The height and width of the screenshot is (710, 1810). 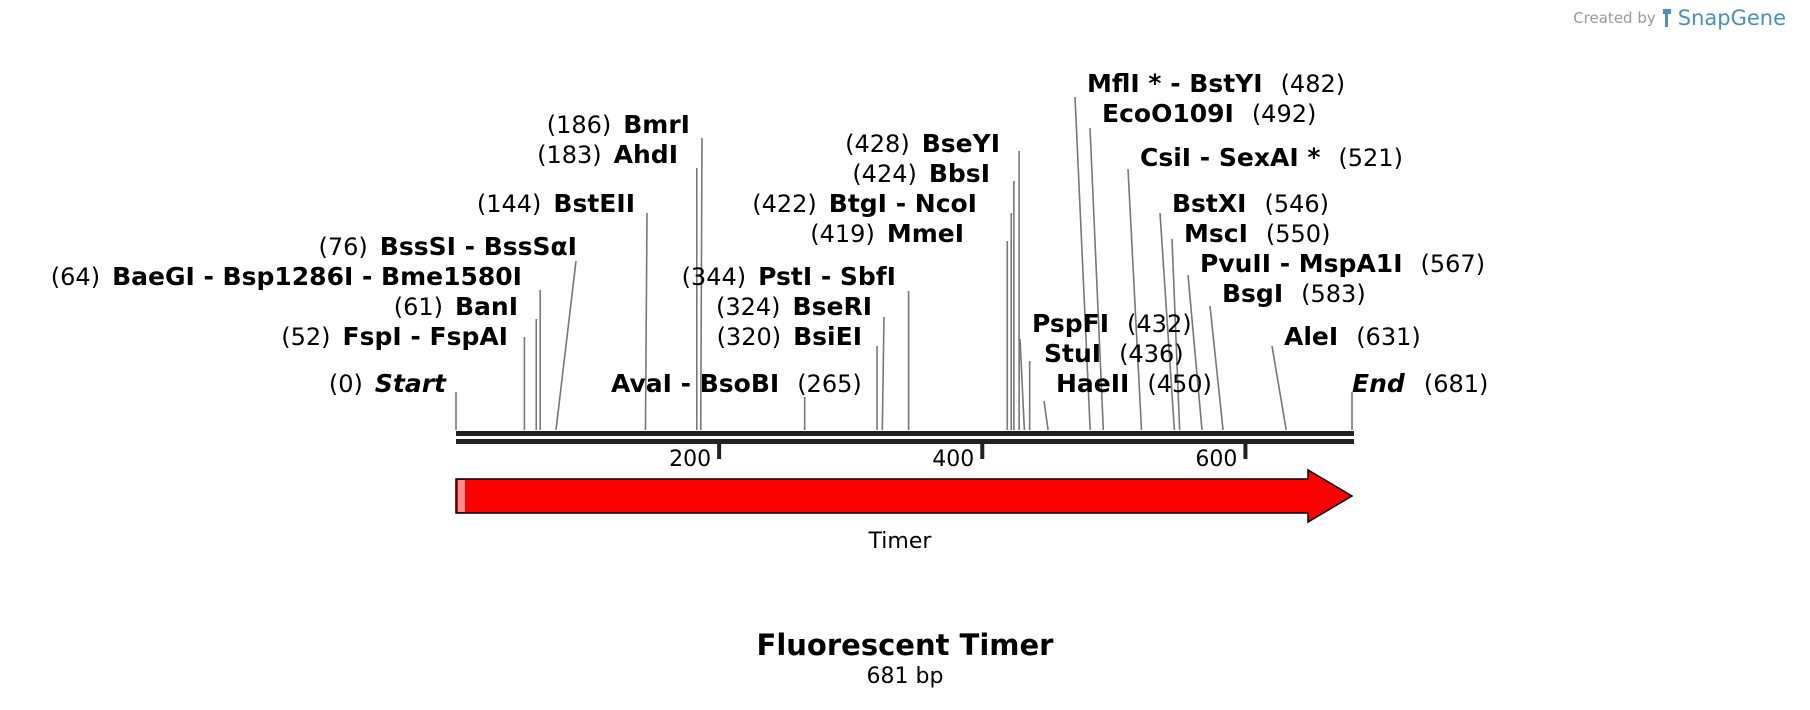 I want to click on restriction-site: HaeII (450), so click(x=1134, y=383).